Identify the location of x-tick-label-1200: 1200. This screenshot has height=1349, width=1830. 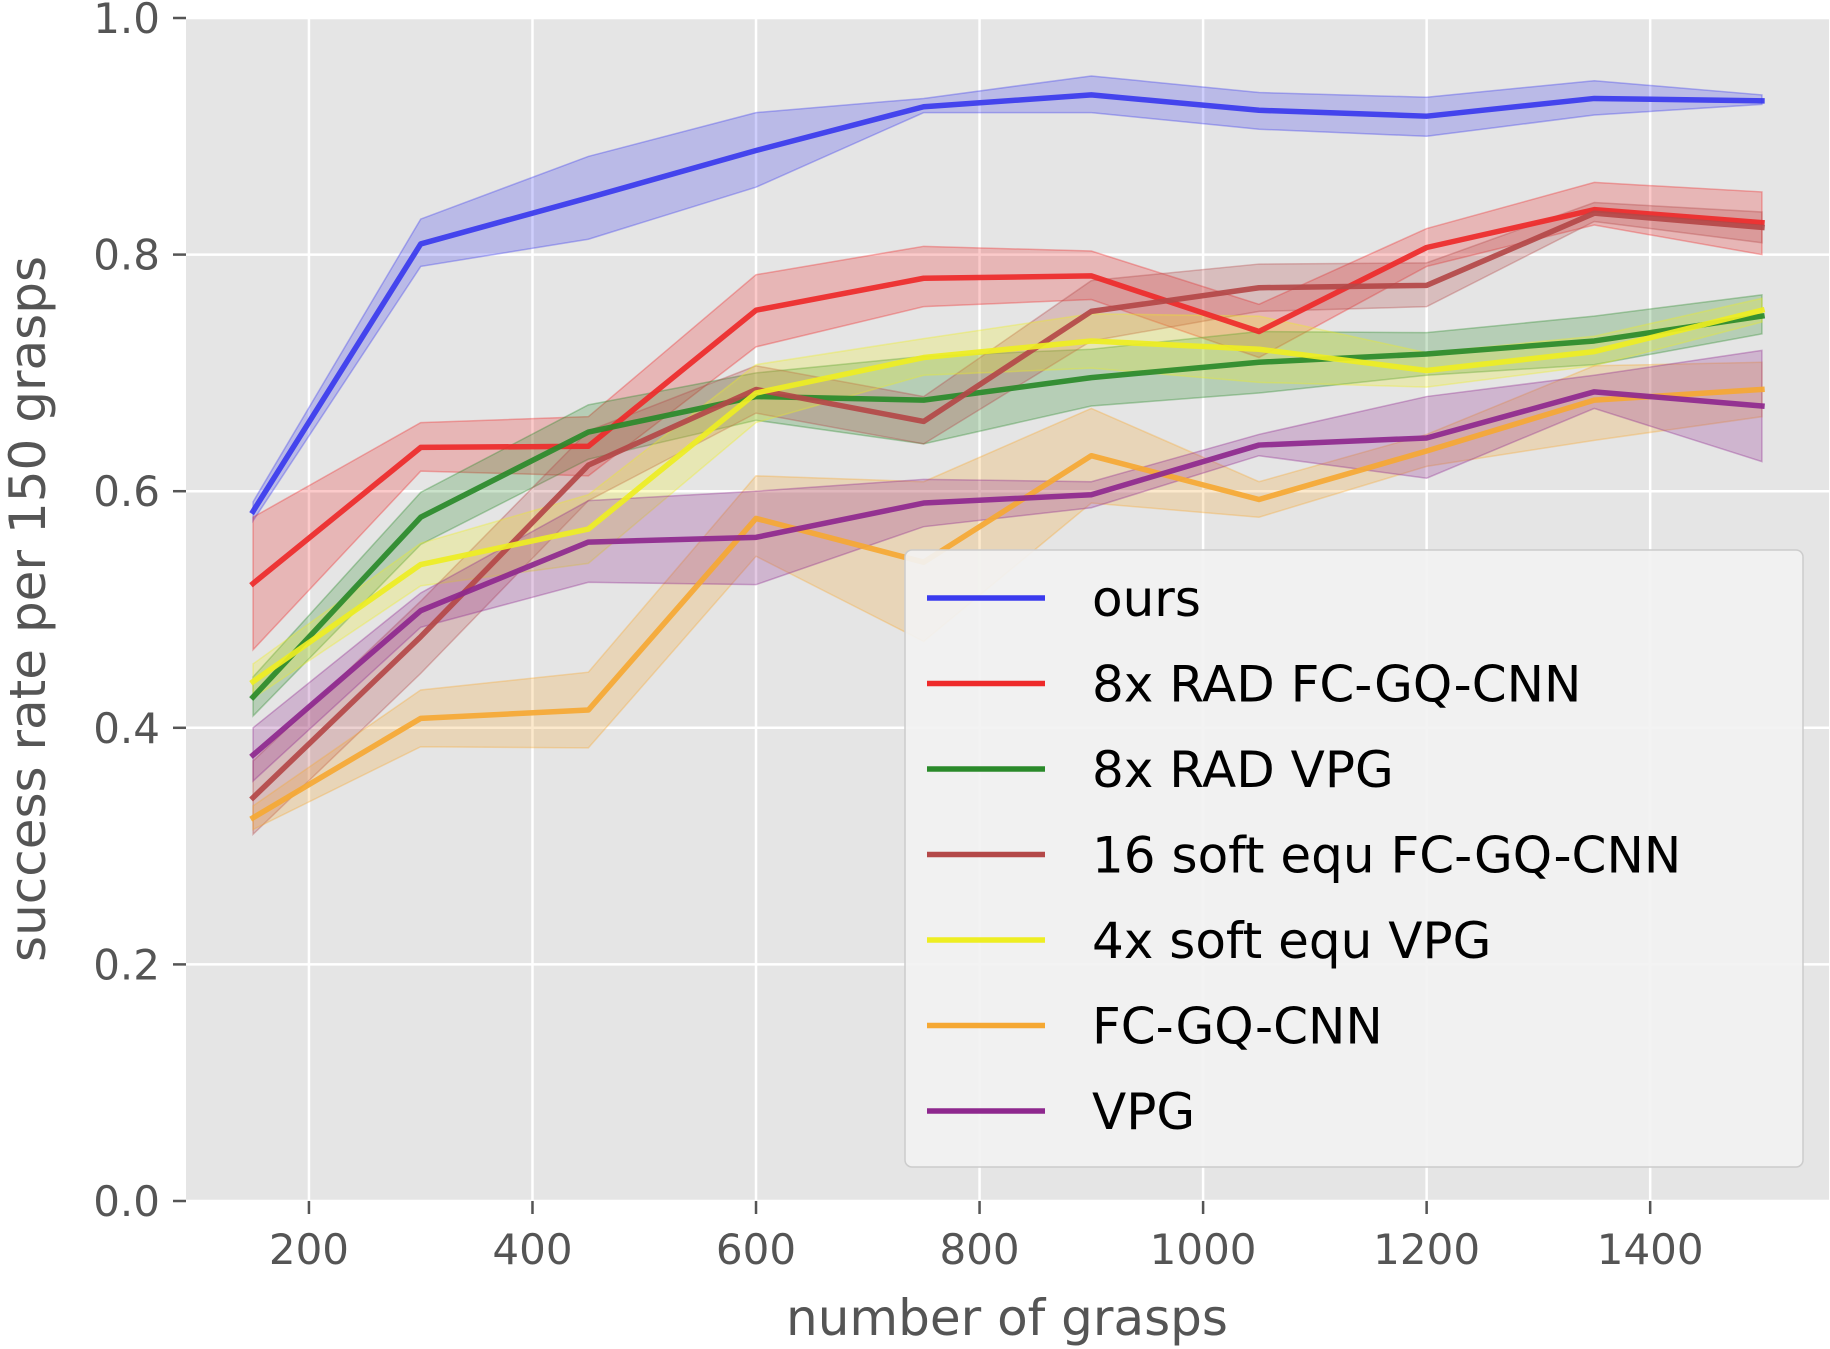
(1426, 1249).